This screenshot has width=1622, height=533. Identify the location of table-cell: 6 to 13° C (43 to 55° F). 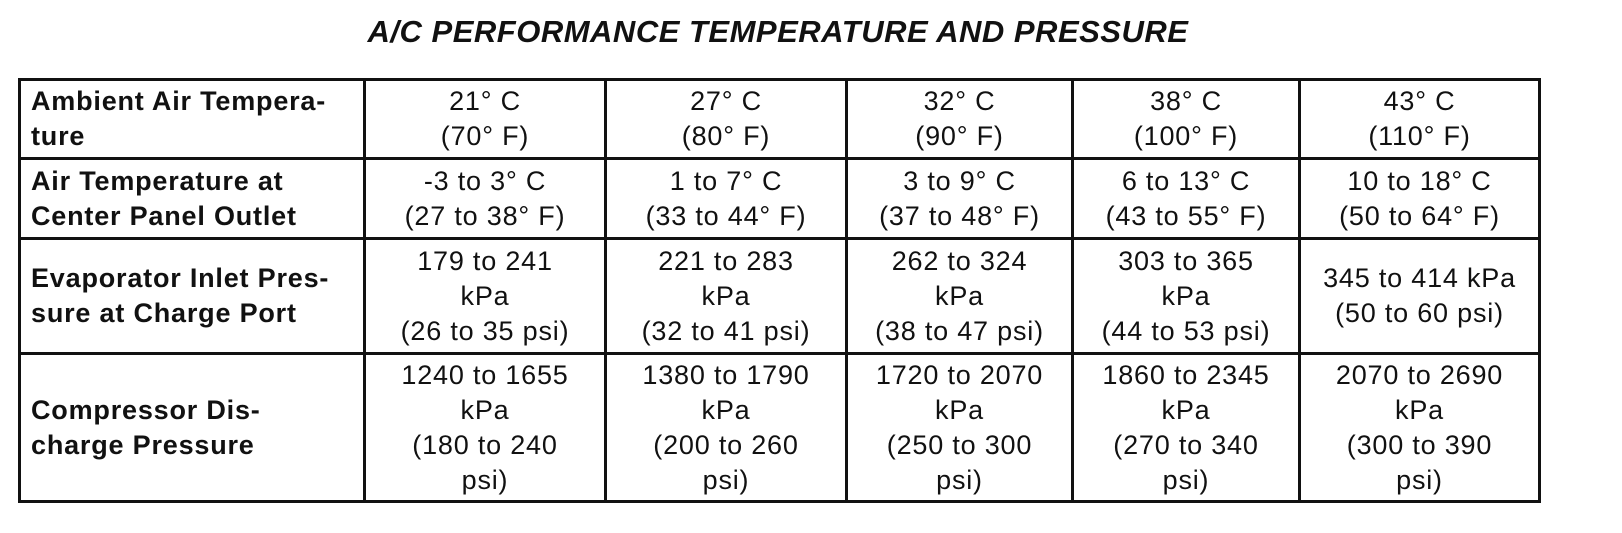
(1186, 198).